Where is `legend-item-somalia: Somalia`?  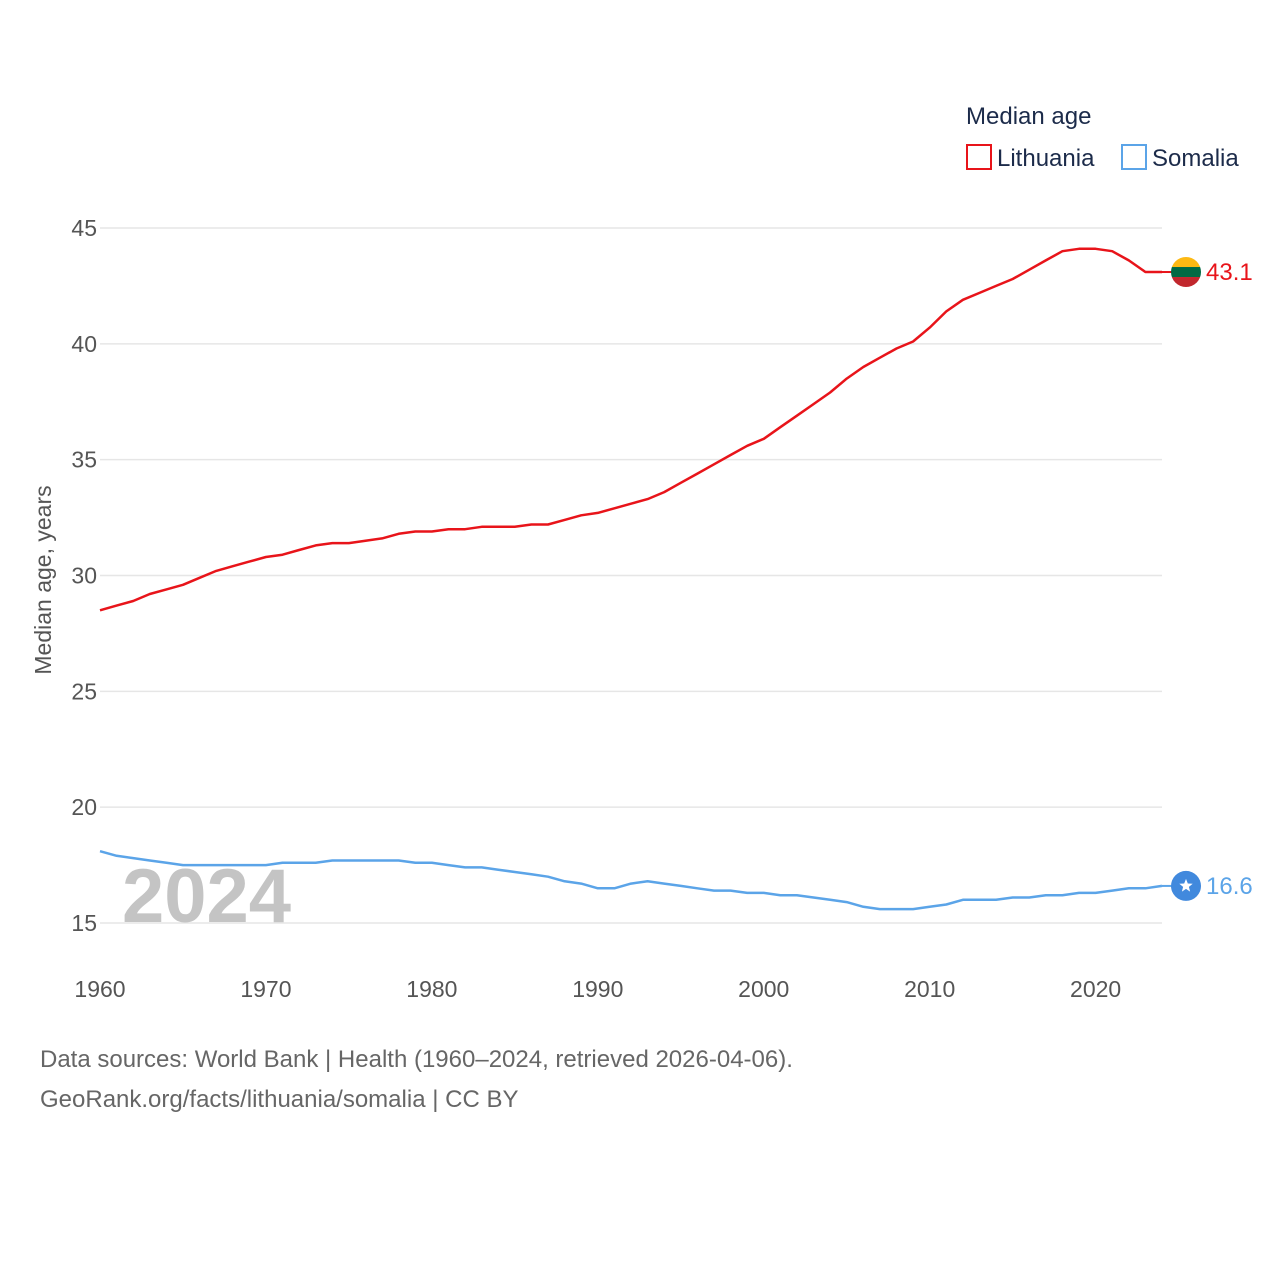 legend-item-somalia: Somalia is located at coordinates (1180, 158).